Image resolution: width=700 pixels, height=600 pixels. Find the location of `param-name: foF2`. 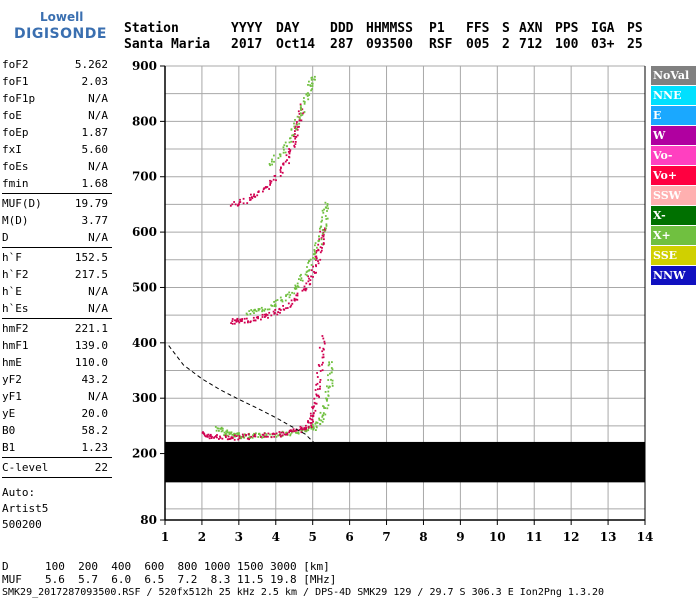

param-name: foF2 is located at coordinates (15, 64).